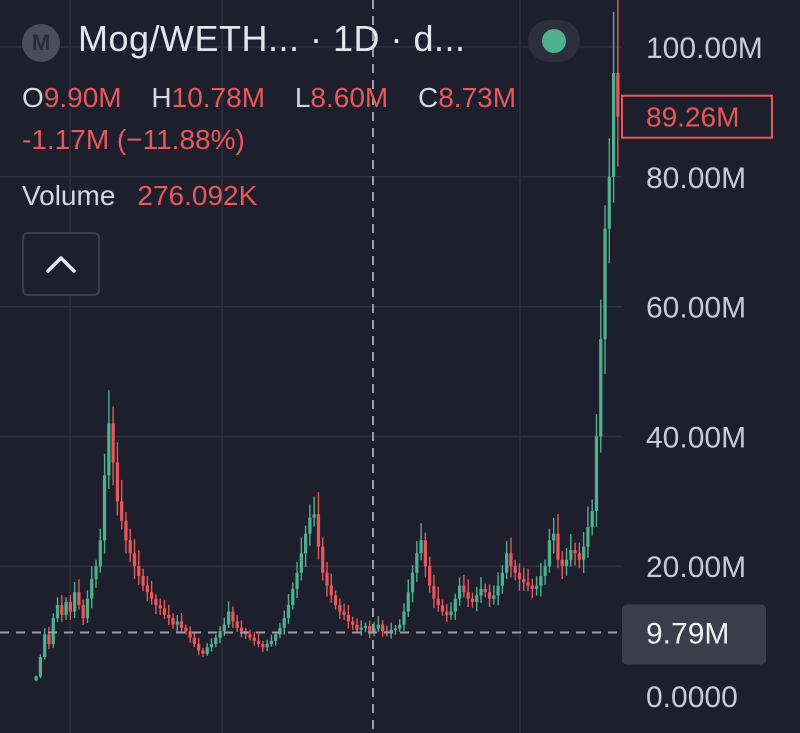  Describe the element at coordinates (197, 195) in the screenshot. I see `volume-value: 276.092K` at that location.